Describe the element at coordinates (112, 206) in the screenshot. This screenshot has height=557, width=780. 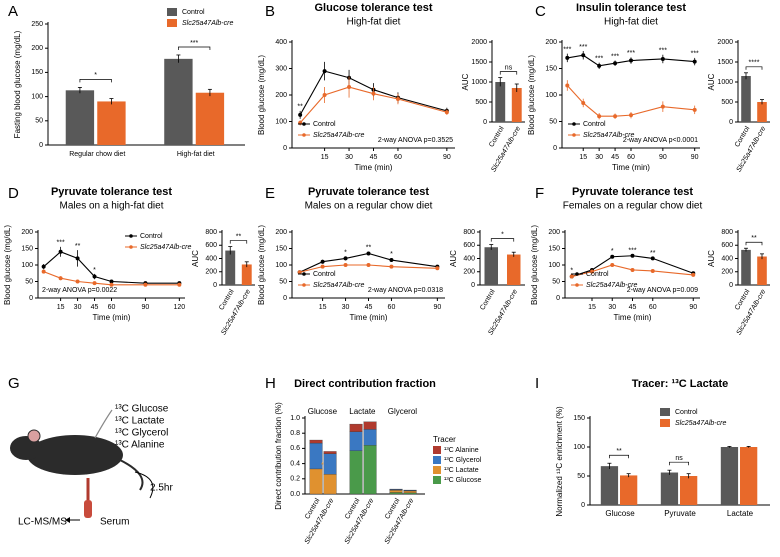
I see `chart-subtitle: Males on a high-fat diet` at that location.